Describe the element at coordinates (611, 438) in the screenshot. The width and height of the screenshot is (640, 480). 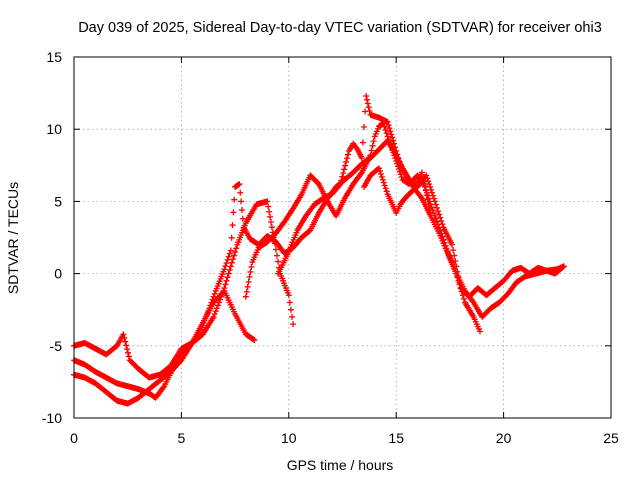
I see `x-tick-label-25: 25` at that location.